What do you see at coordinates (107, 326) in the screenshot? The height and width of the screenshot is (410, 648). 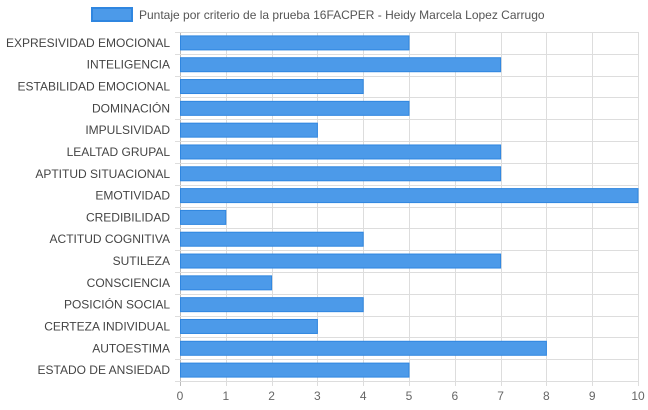 I see `category-label: CERTEZA INDIVIDUAL` at bounding box center [107, 326].